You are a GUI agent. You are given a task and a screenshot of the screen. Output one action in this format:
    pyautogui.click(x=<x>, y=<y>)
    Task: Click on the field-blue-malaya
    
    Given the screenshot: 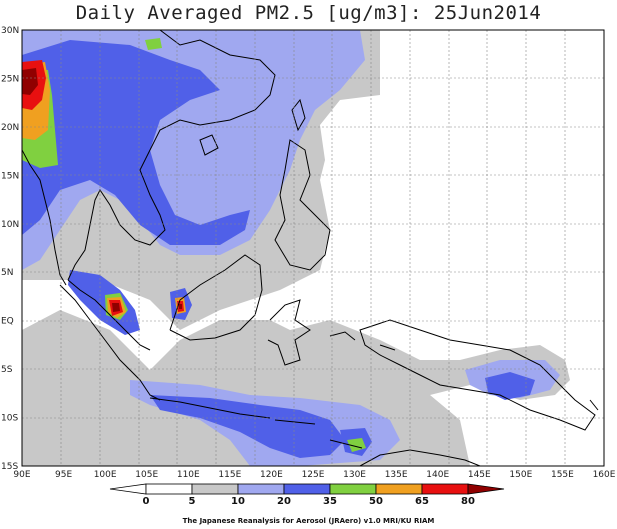 What is the action you would take?
    pyautogui.click(x=104, y=302)
    